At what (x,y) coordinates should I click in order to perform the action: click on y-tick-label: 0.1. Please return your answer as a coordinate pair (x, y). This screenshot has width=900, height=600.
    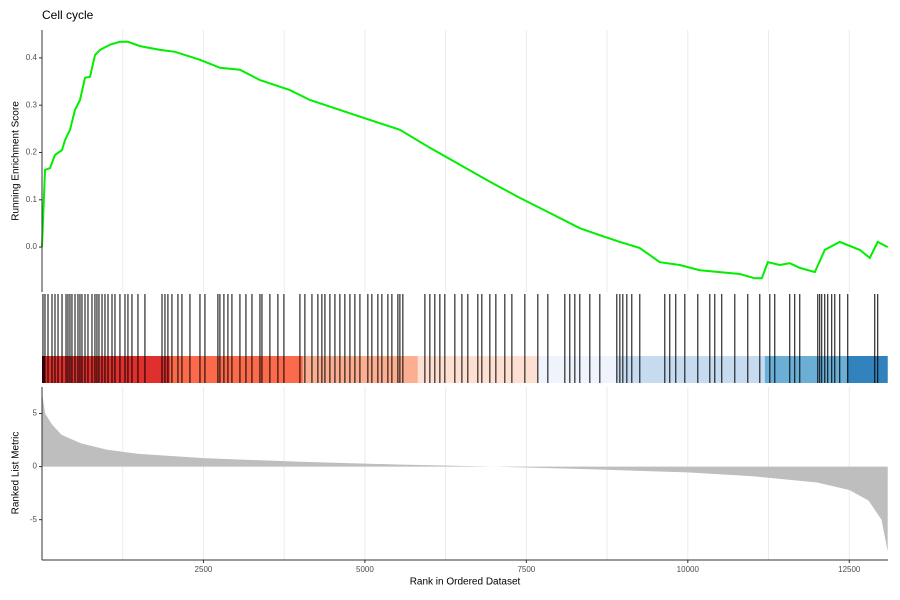
    Looking at the image, I should click on (32, 199).